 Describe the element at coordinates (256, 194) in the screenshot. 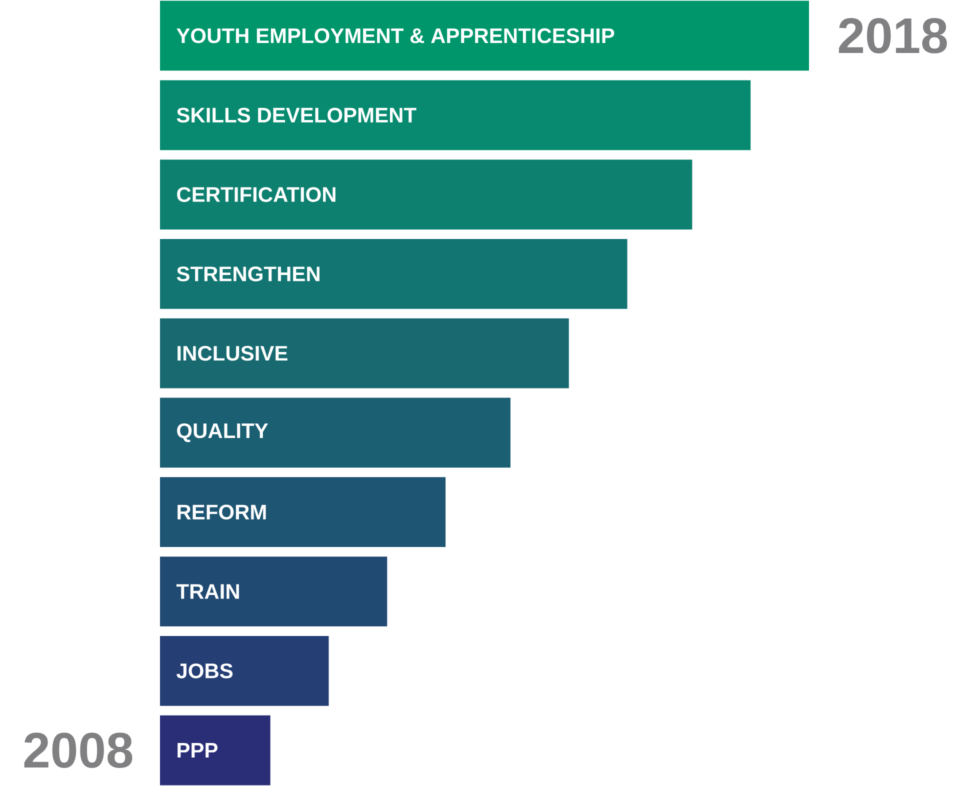

I see `y-tick-label: CERTIFICATION` at that location.